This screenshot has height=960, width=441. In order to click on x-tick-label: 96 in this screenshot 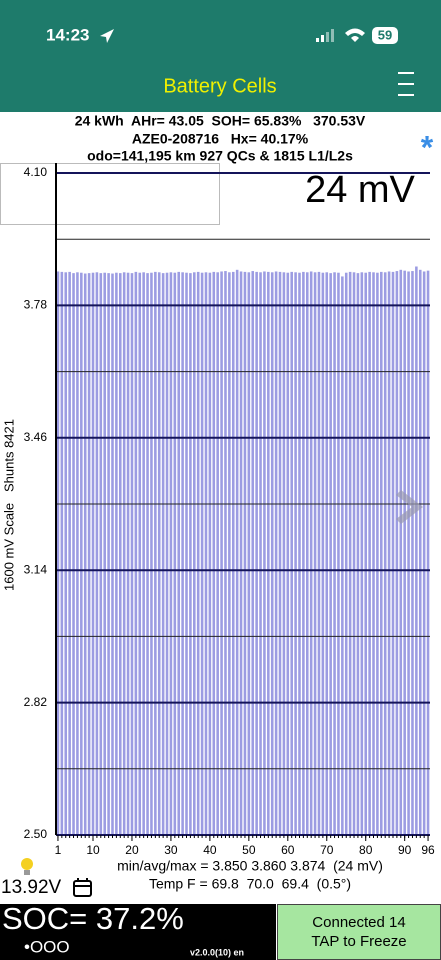, I will do `click(428, 850)`.